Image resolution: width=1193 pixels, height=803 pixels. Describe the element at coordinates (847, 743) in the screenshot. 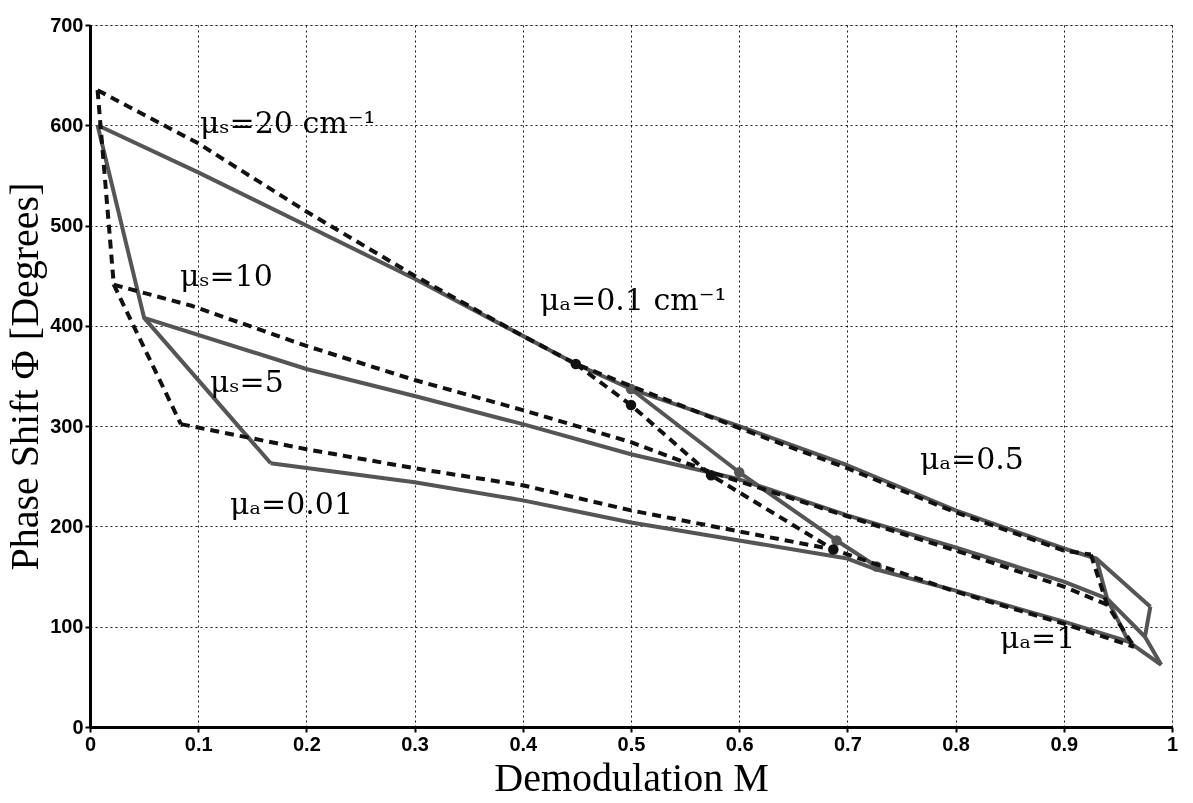

I see `x-tick-label: 0.7` at that location.